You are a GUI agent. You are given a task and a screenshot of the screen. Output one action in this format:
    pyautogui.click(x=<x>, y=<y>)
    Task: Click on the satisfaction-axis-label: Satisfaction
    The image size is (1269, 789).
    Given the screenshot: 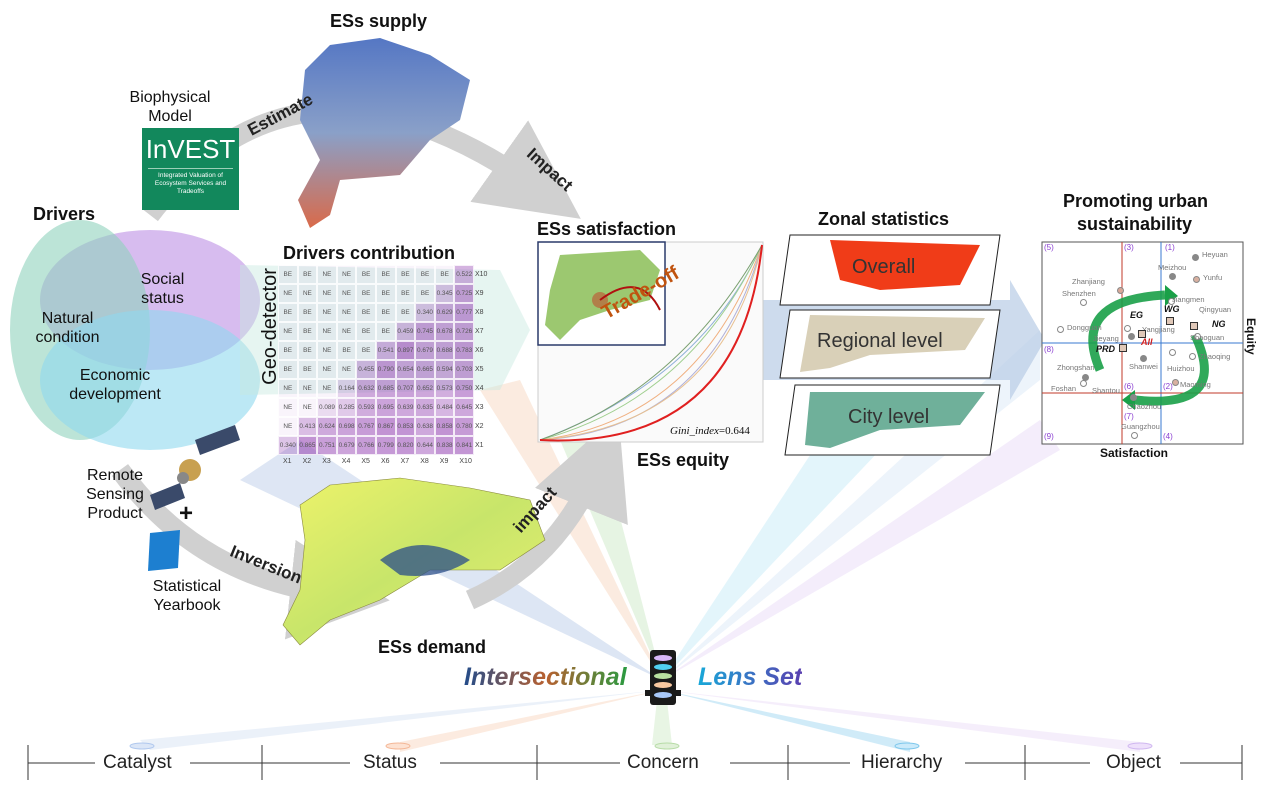 What is the action you would take?
    pyautogui.click(x=1134, y=453)
    